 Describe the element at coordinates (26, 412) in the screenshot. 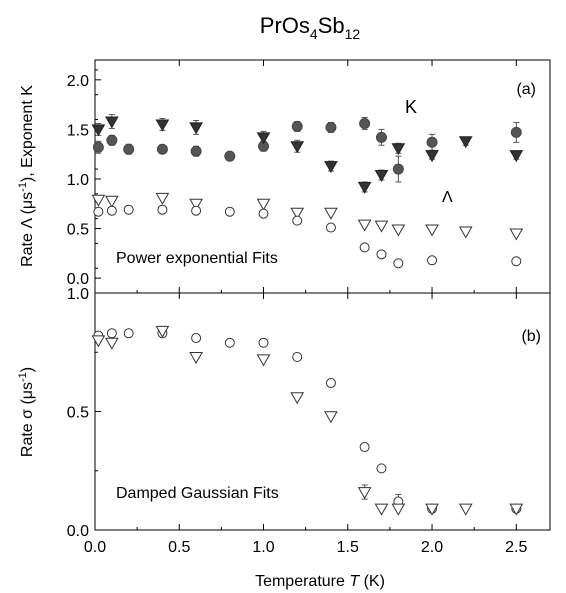

I see `y-axis-label-b: Rate σ (μs-1)` at that location.